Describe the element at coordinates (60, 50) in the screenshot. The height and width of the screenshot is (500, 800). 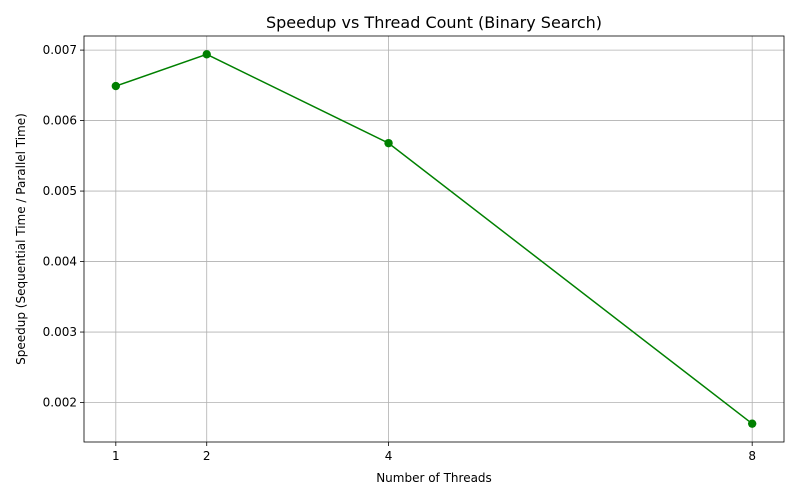
I see `y-tick-label: 0.007` at that location.